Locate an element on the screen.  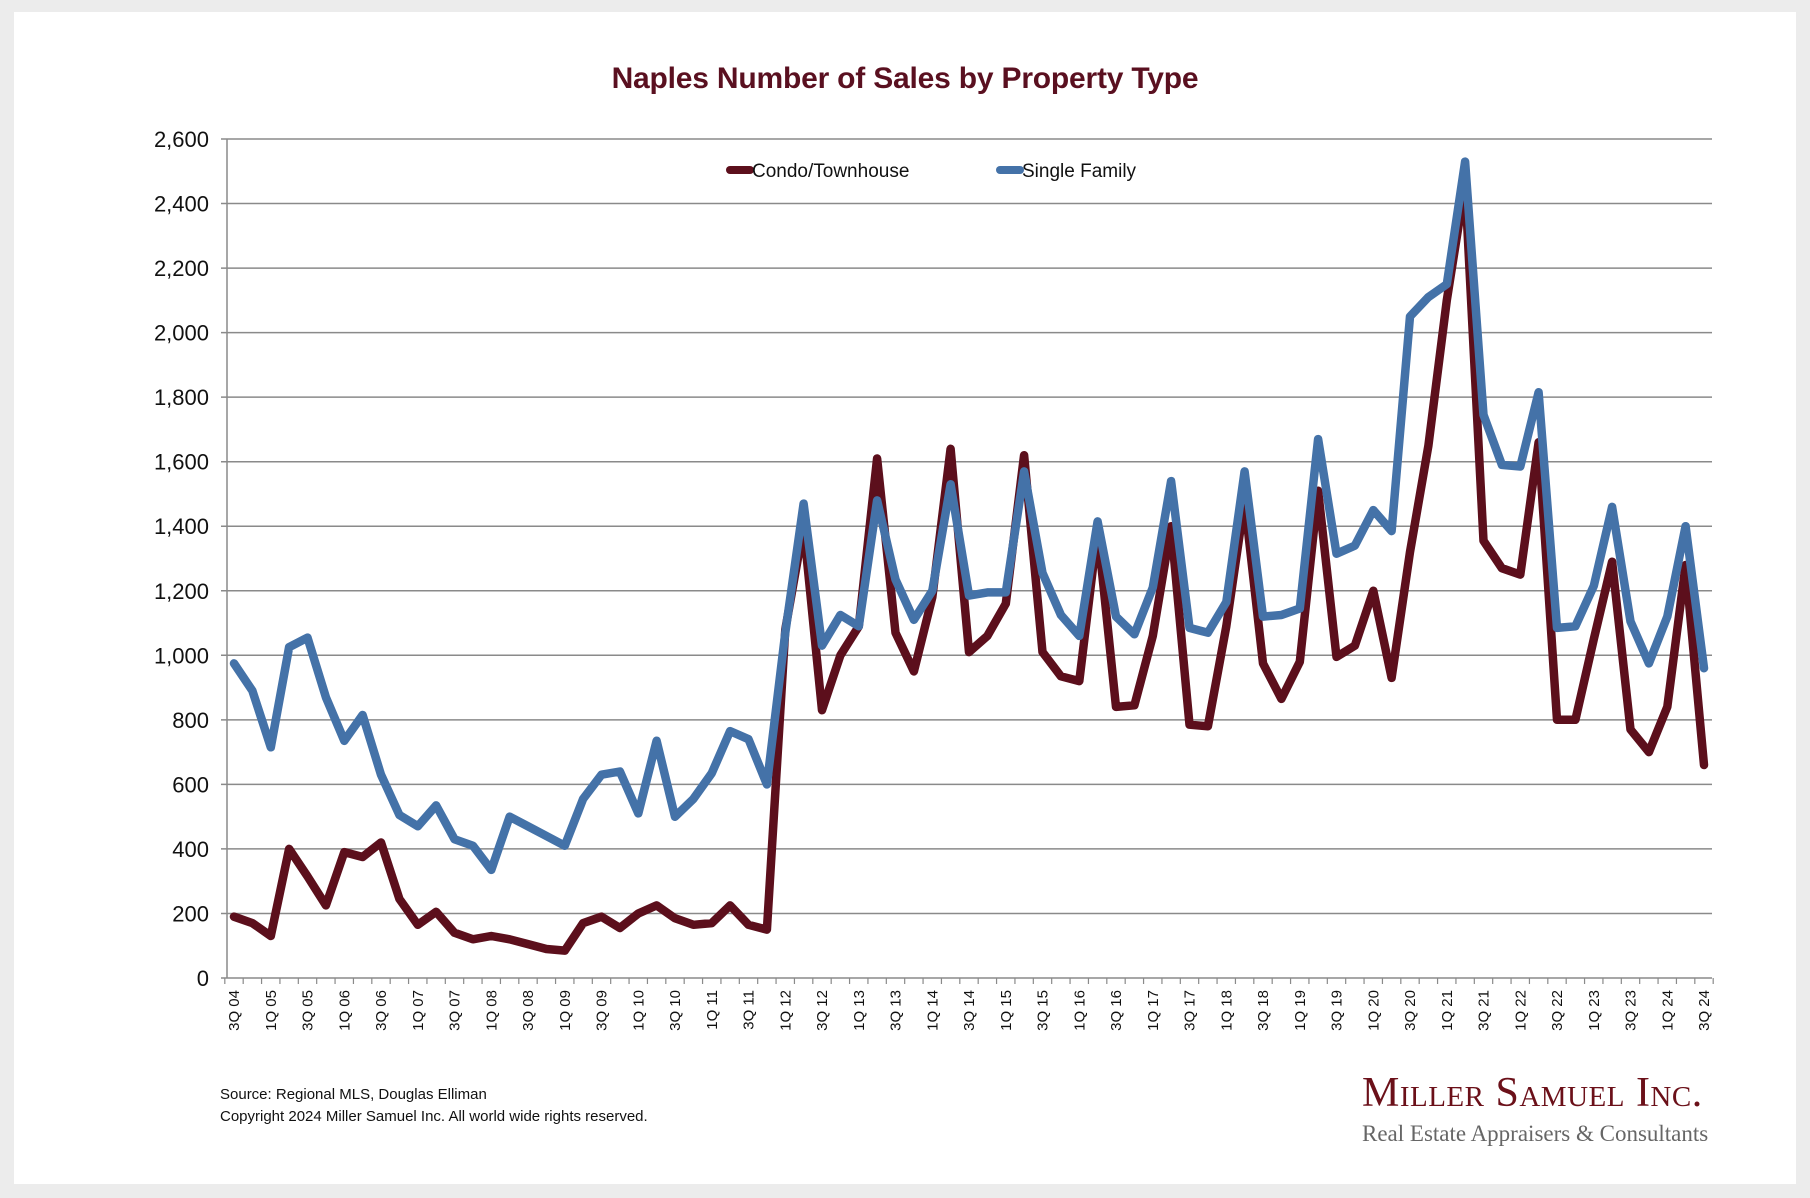
legend-label: Single Family is located at coordinates (1079, 171).